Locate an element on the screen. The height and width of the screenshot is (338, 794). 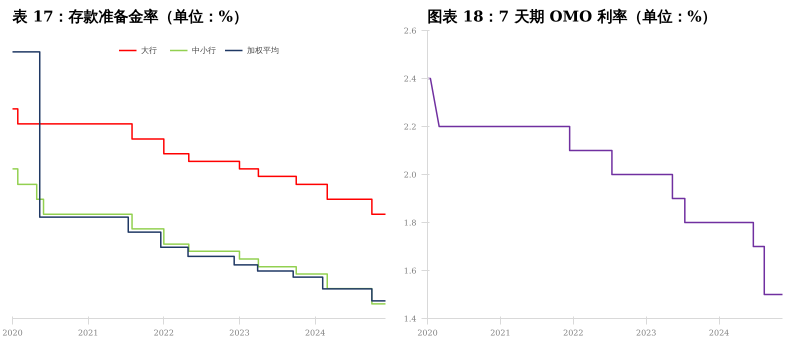
y-tick-label: 2.6 is located at coordinates (410, 31).